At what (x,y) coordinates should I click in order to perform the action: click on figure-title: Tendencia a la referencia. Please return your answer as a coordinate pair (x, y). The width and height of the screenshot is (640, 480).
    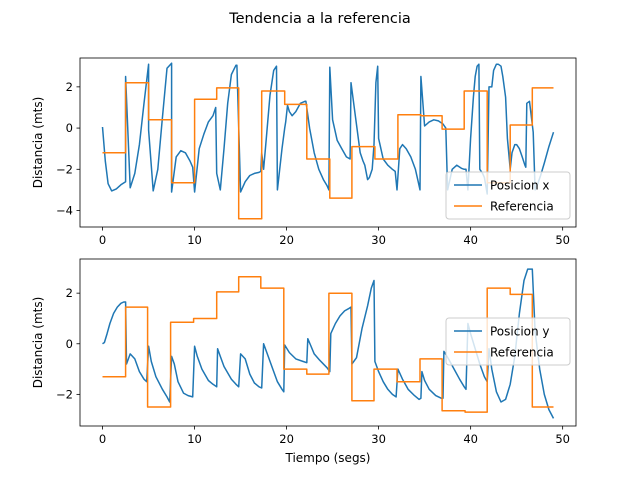
    Looking at the image, I should click on (319, 19).